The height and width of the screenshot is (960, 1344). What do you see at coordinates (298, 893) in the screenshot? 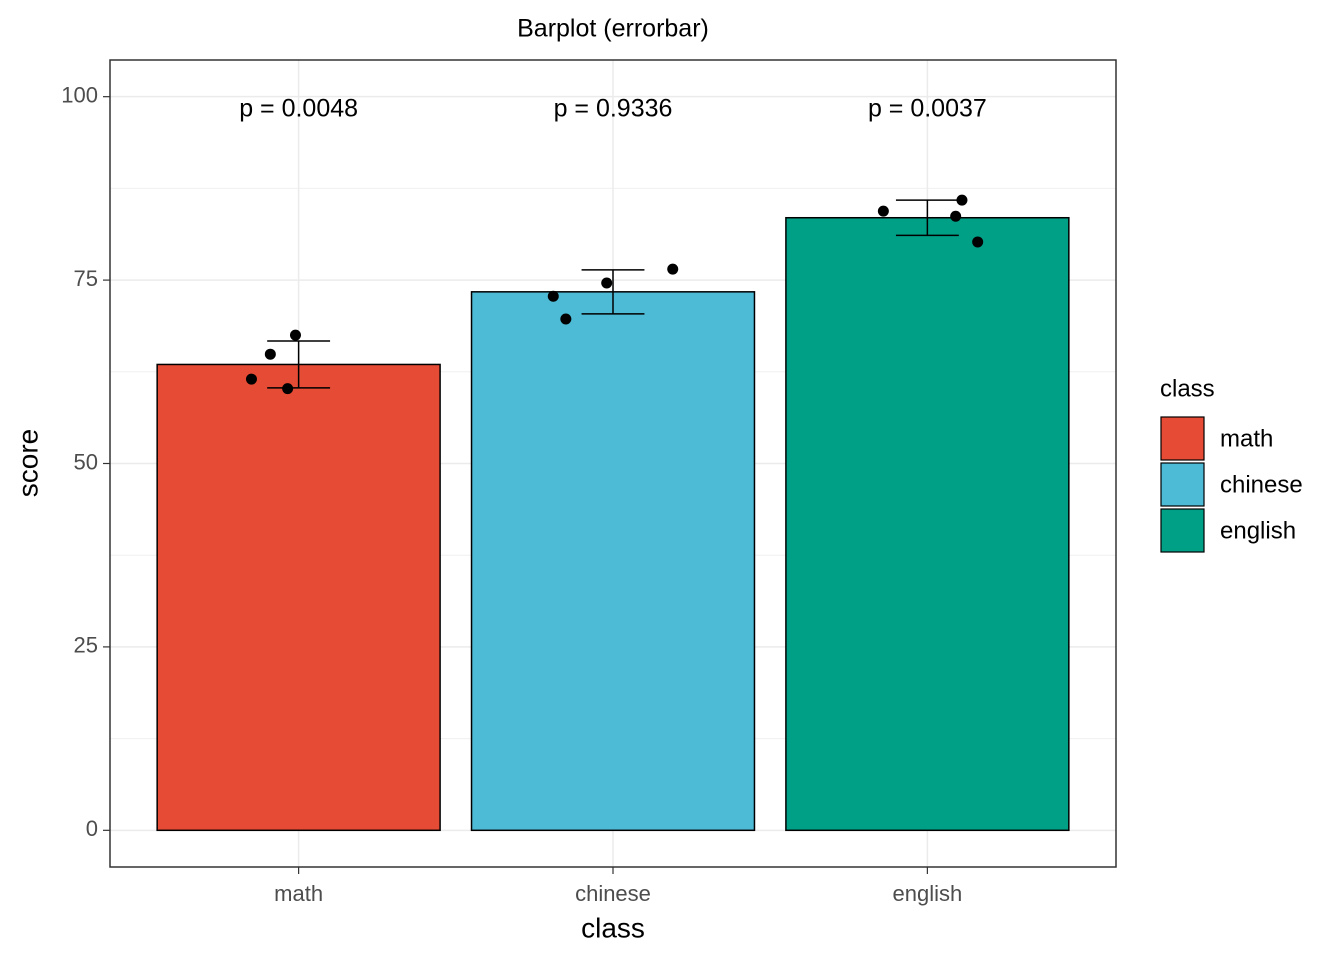
I see `x-tick-label: math` at bounding box center [298, 893].